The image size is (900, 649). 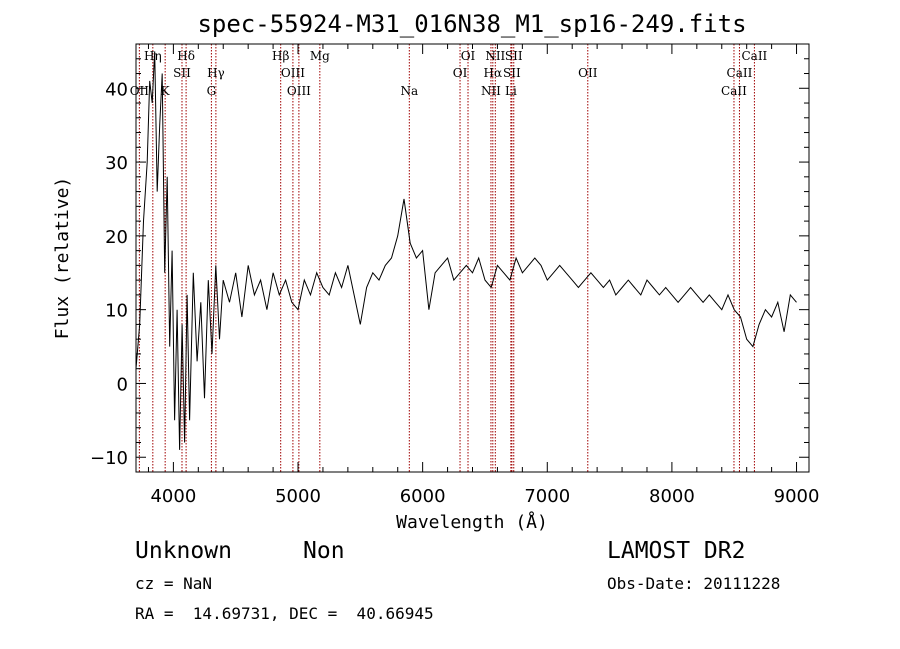 What do you see at coordinates (216, 73) in the screenshot?
I see `spectral-line-label: Hγ` at bounding box center [216, 73].